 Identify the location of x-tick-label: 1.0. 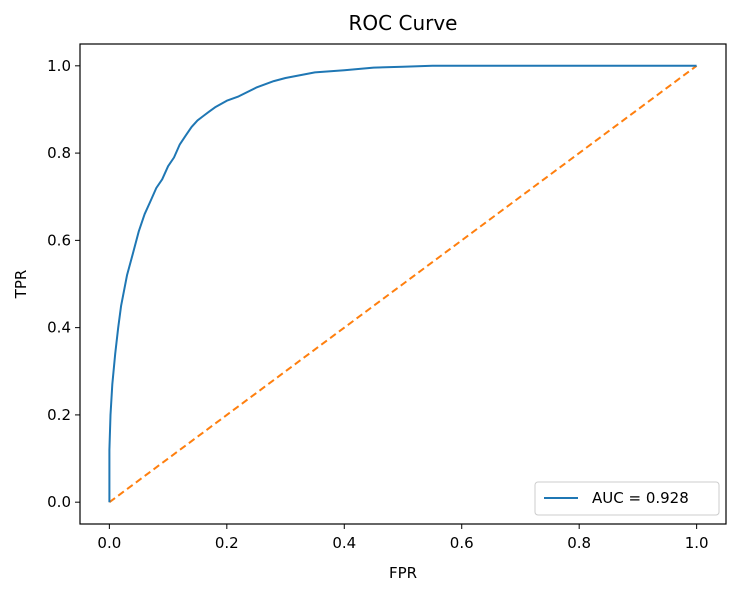
(697, 543).